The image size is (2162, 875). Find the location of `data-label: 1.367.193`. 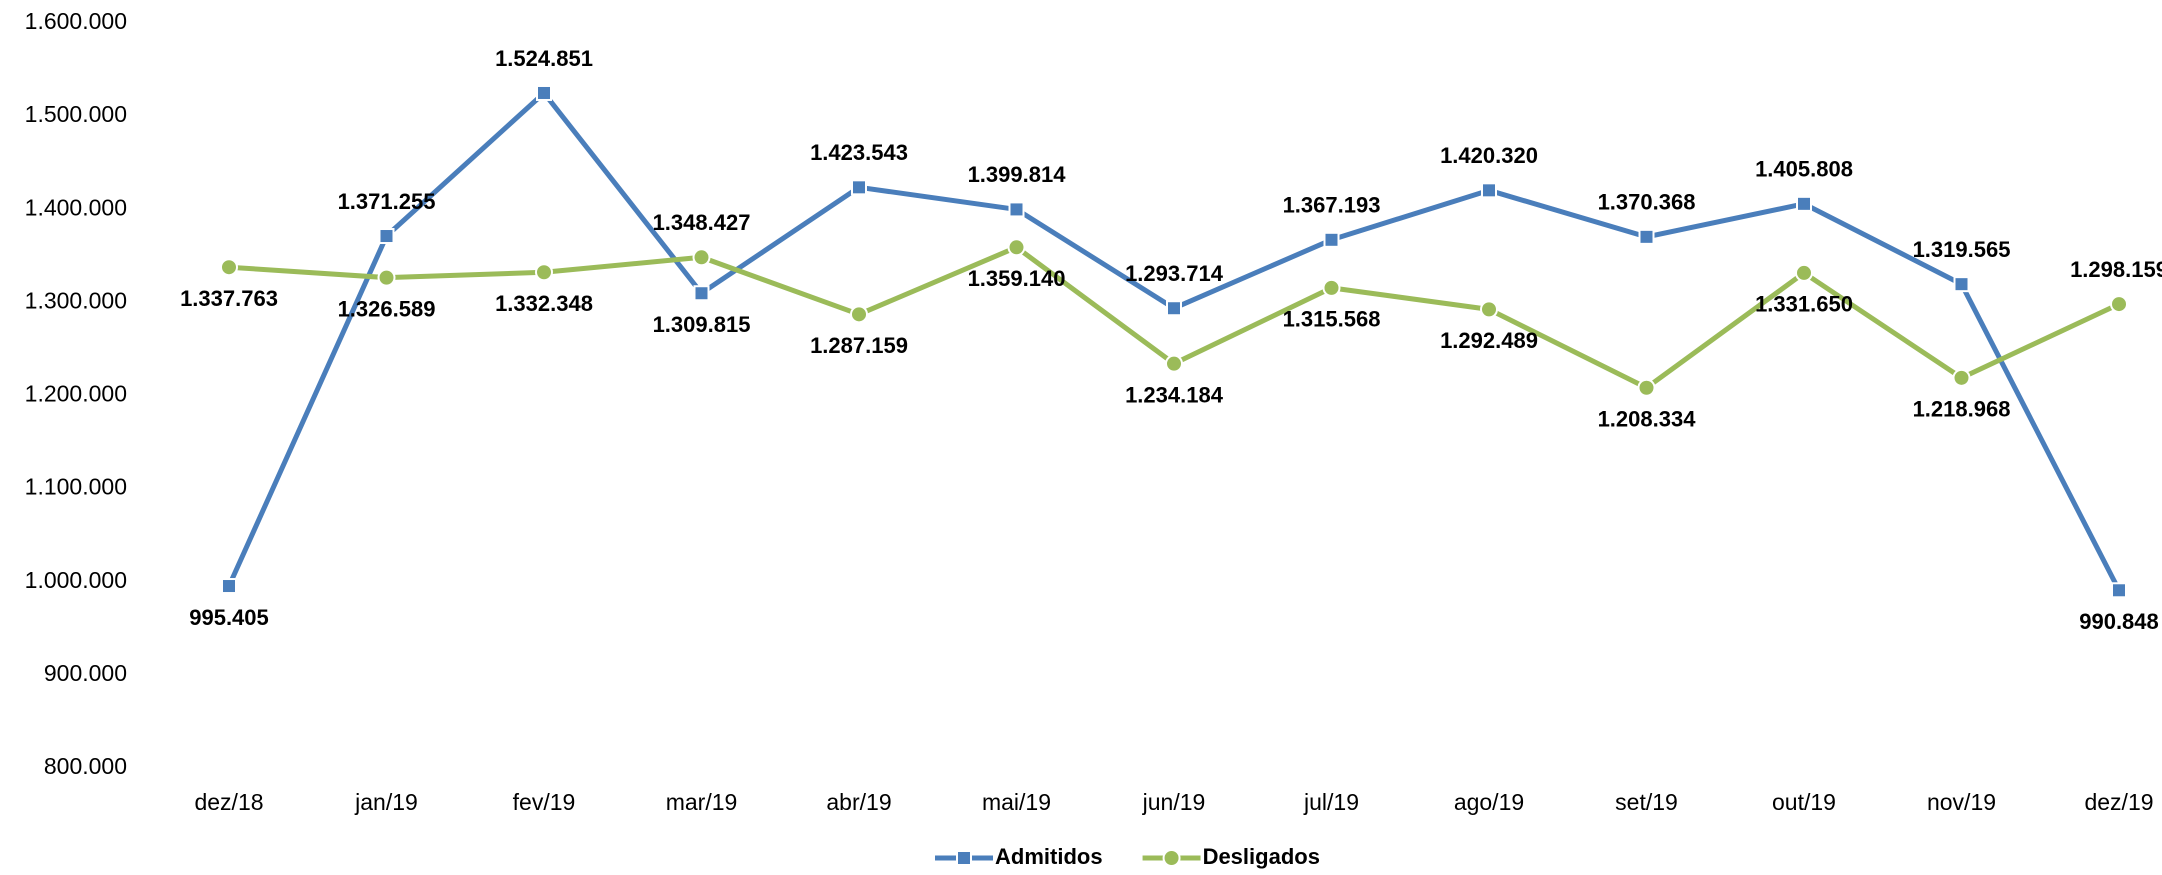

data-label: 1.367.193 is located at coordinates (1332, 205).